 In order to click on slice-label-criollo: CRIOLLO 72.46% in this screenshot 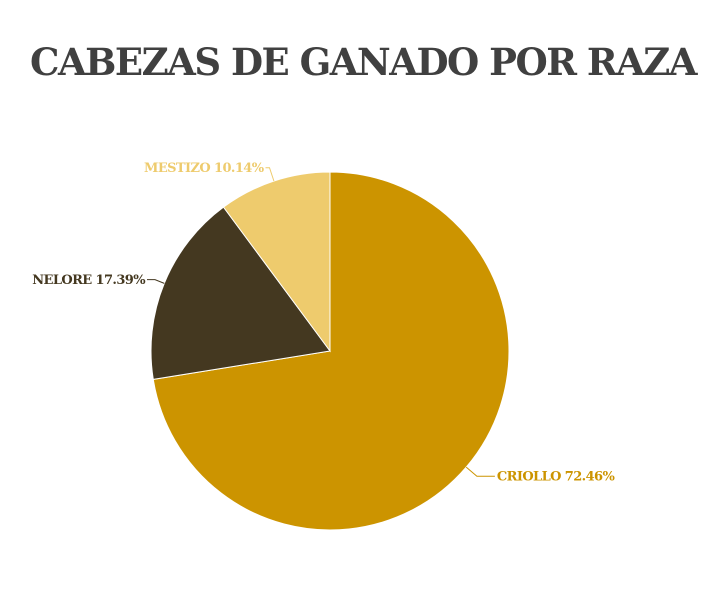, I will do `click(556, 477)`.